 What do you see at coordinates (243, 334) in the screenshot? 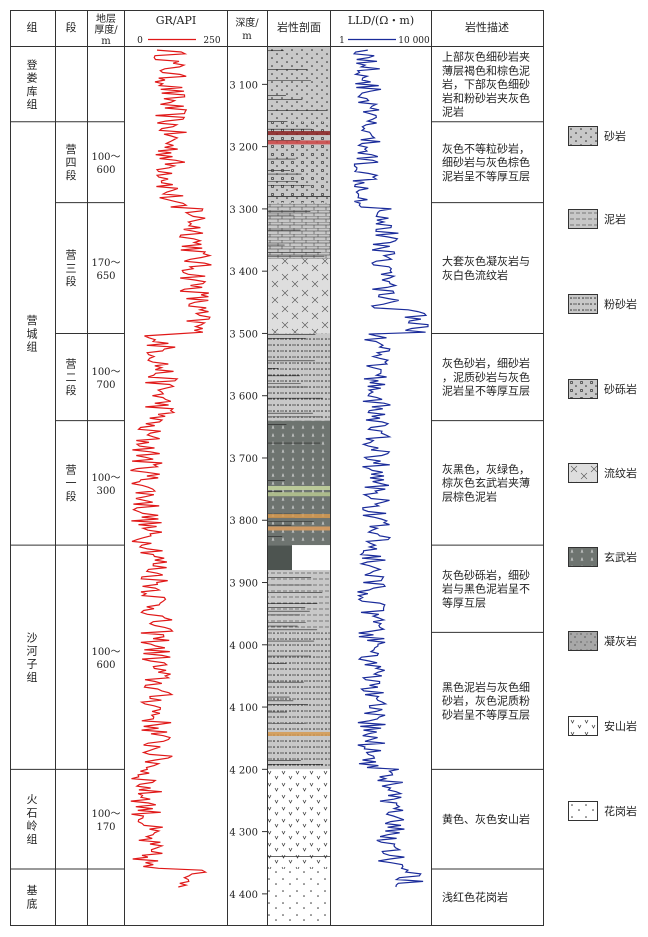
I see `depth-label: 3 500` at bounding box center [243, 334].